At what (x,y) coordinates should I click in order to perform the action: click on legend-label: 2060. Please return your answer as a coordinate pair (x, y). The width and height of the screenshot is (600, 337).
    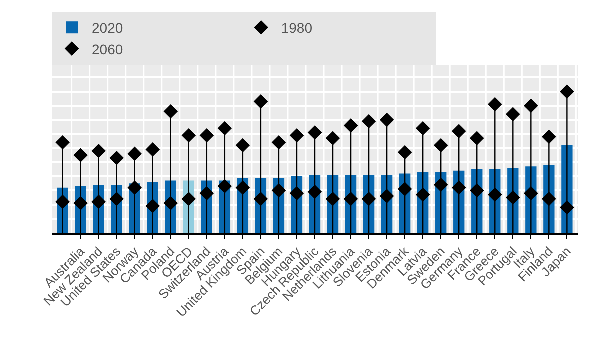
    Looking at the image, I should click on (108, 49).